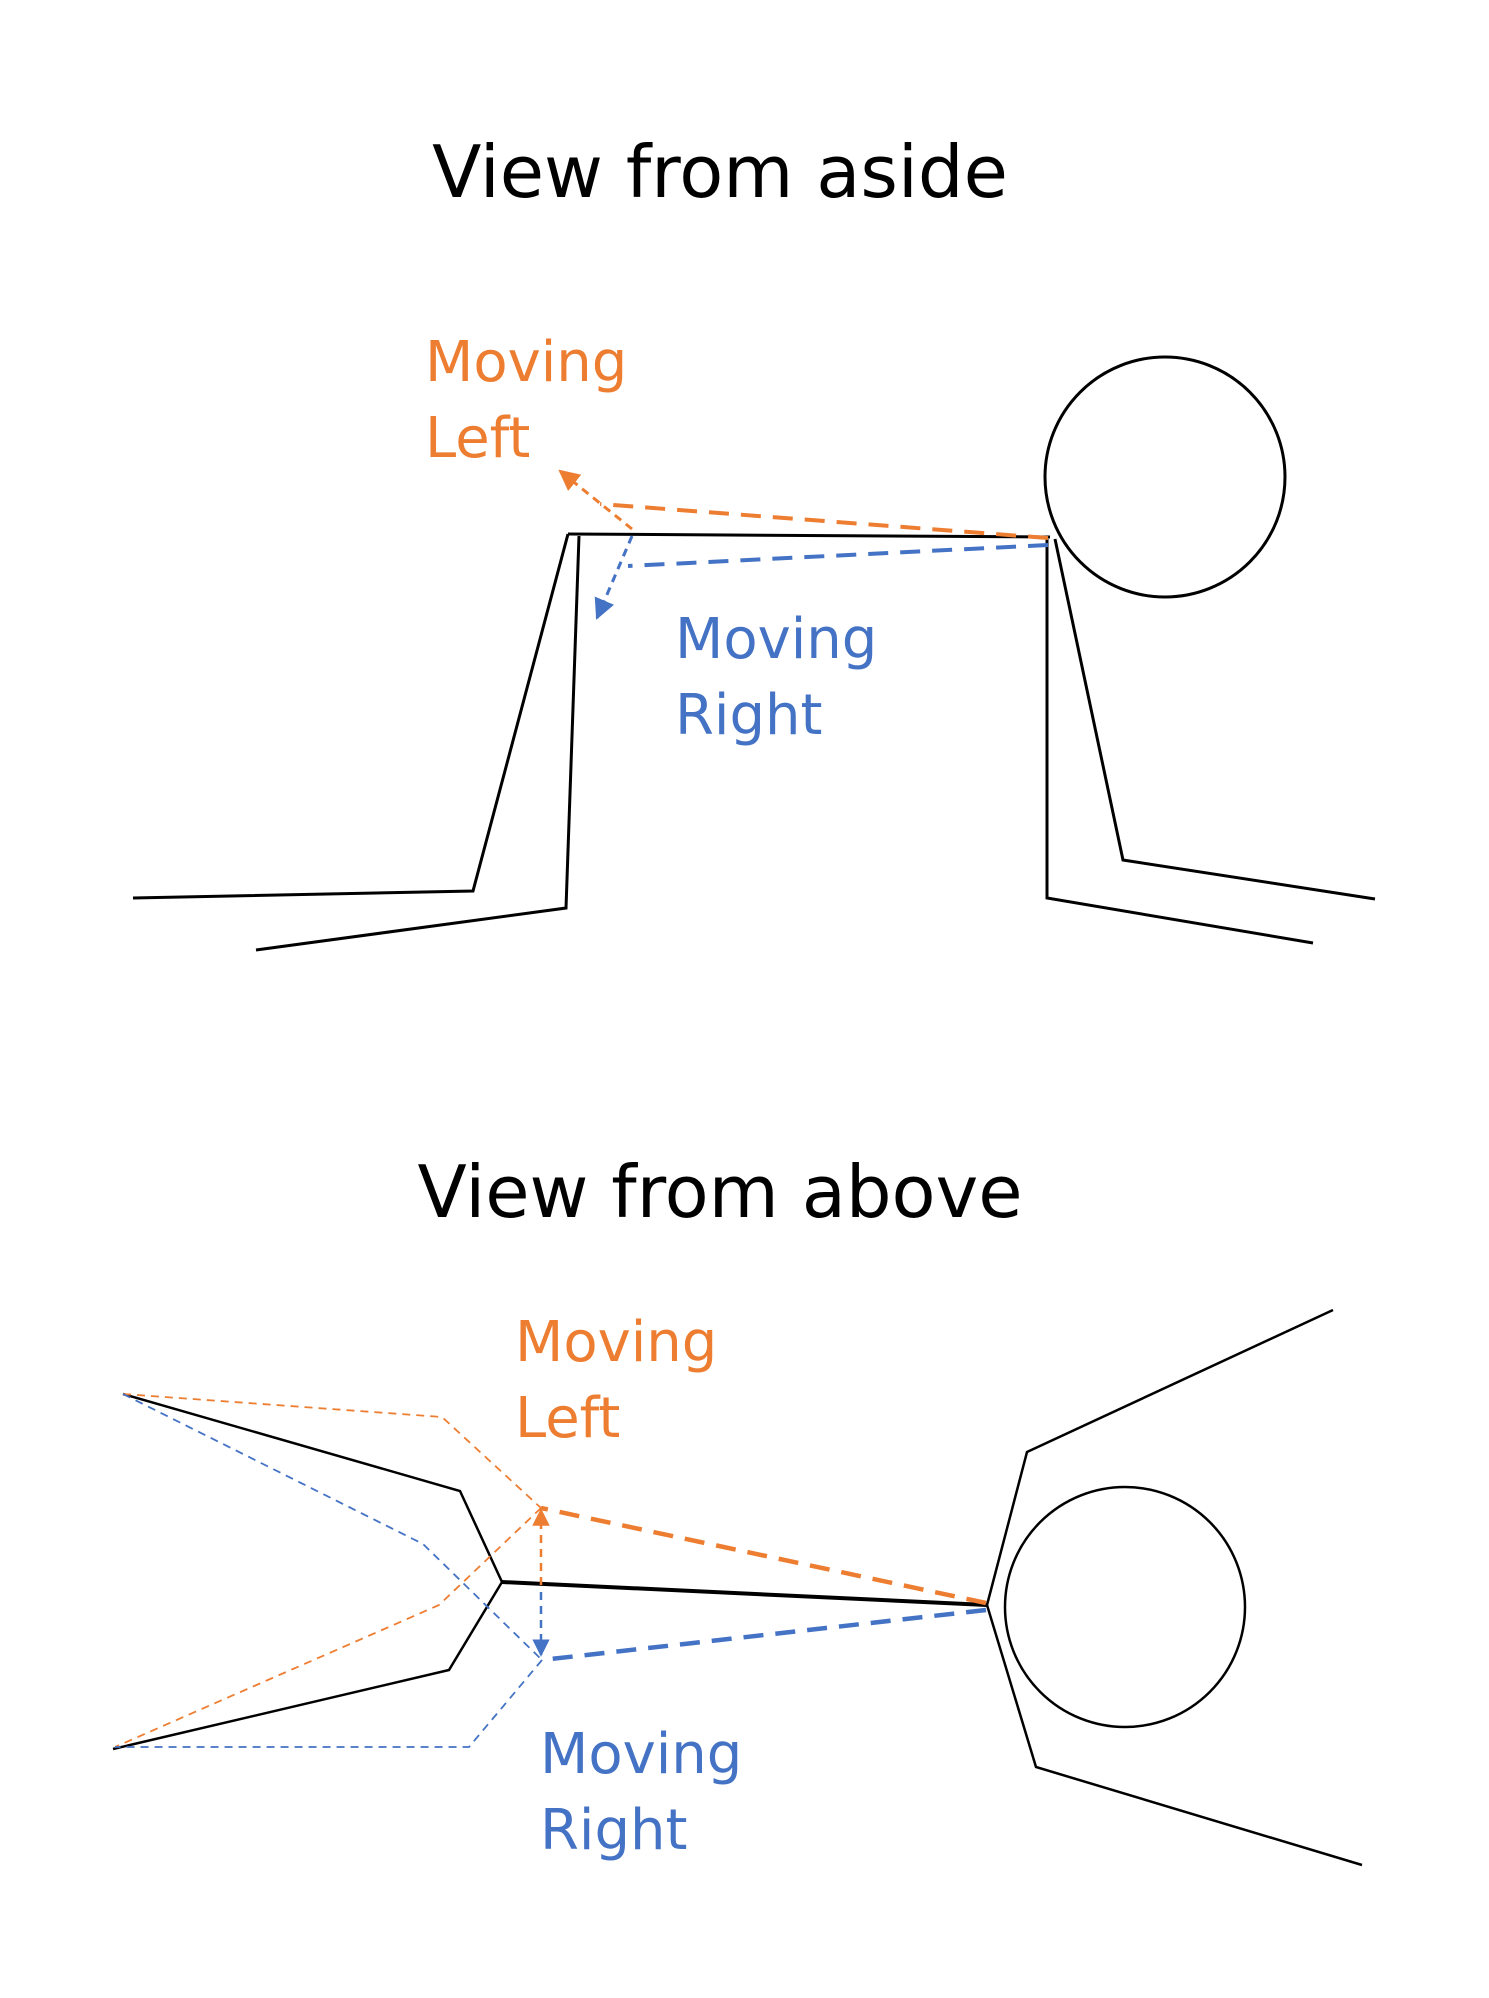  I want to click on top-view-left-shift, so click(328, 1570).